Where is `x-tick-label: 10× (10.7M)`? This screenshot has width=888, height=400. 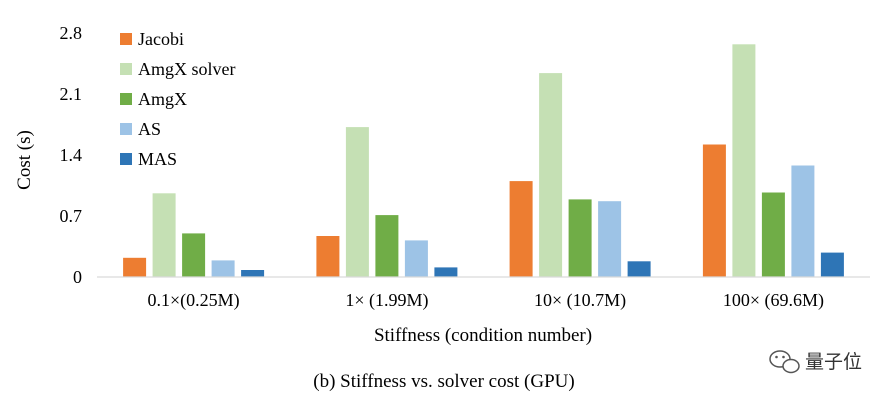
x-tick-label: 10× (10.7M) is located at coordinates (580, 300).